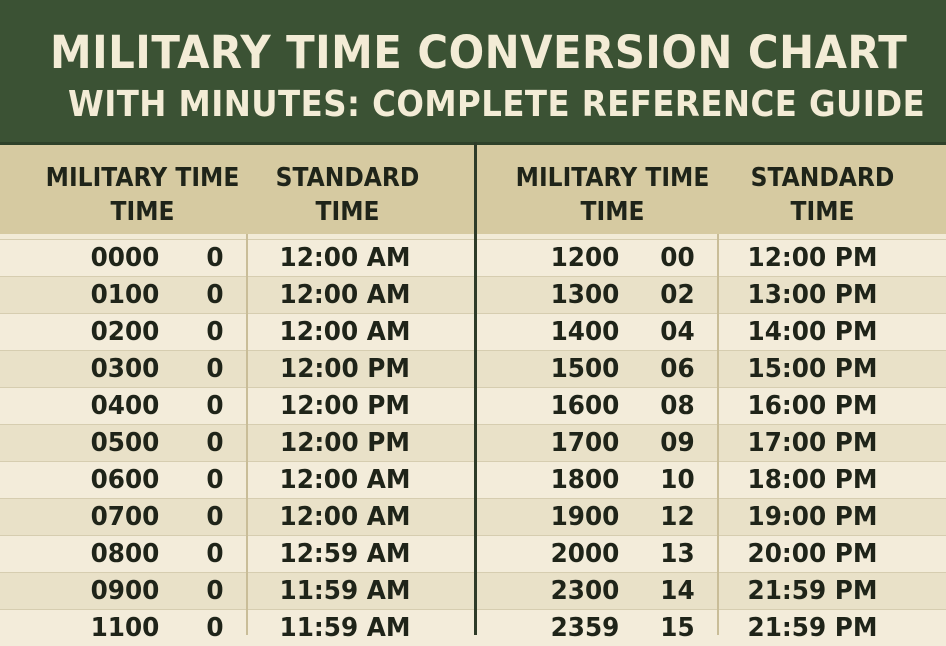  What do you see at coordinates (812, 332) in the screenshot?
I see `right-standard-cell: 14:00 PM` at bounding box center [812, 332].